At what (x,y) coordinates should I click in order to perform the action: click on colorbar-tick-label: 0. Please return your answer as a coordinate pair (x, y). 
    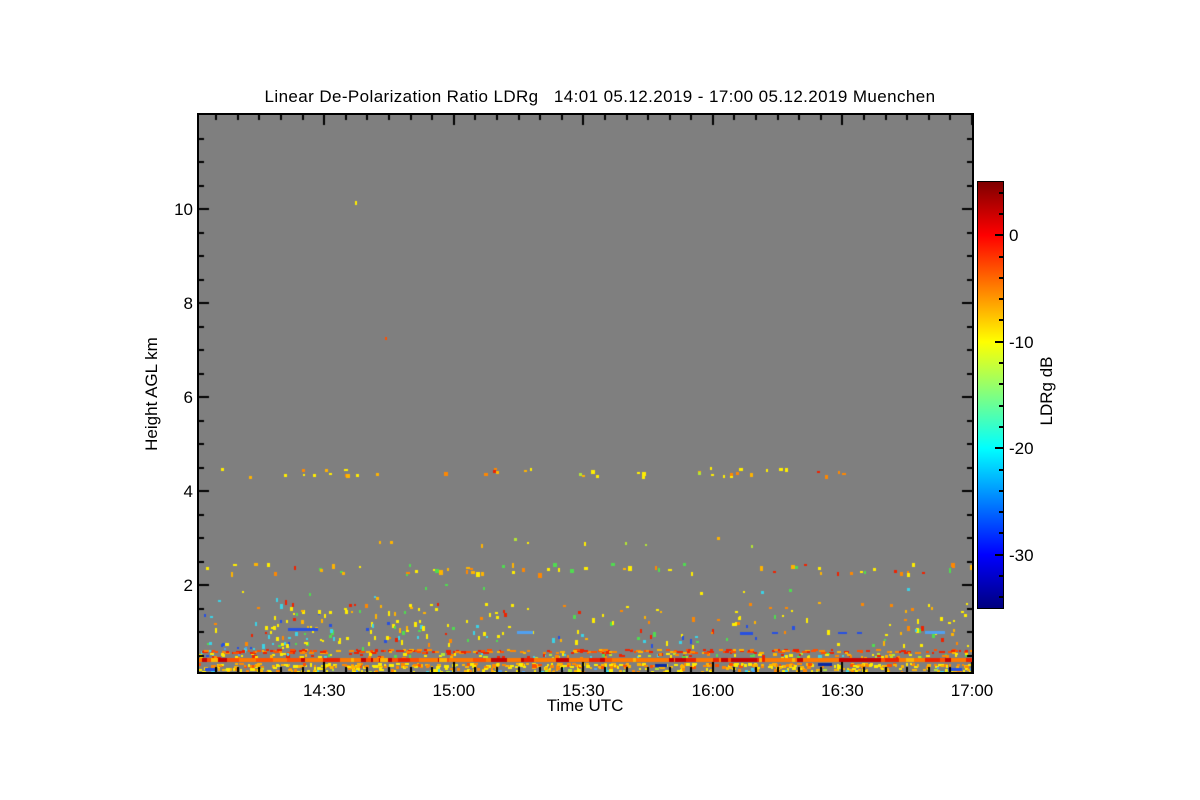
    Looking at the image, I should click on (1014, 236).